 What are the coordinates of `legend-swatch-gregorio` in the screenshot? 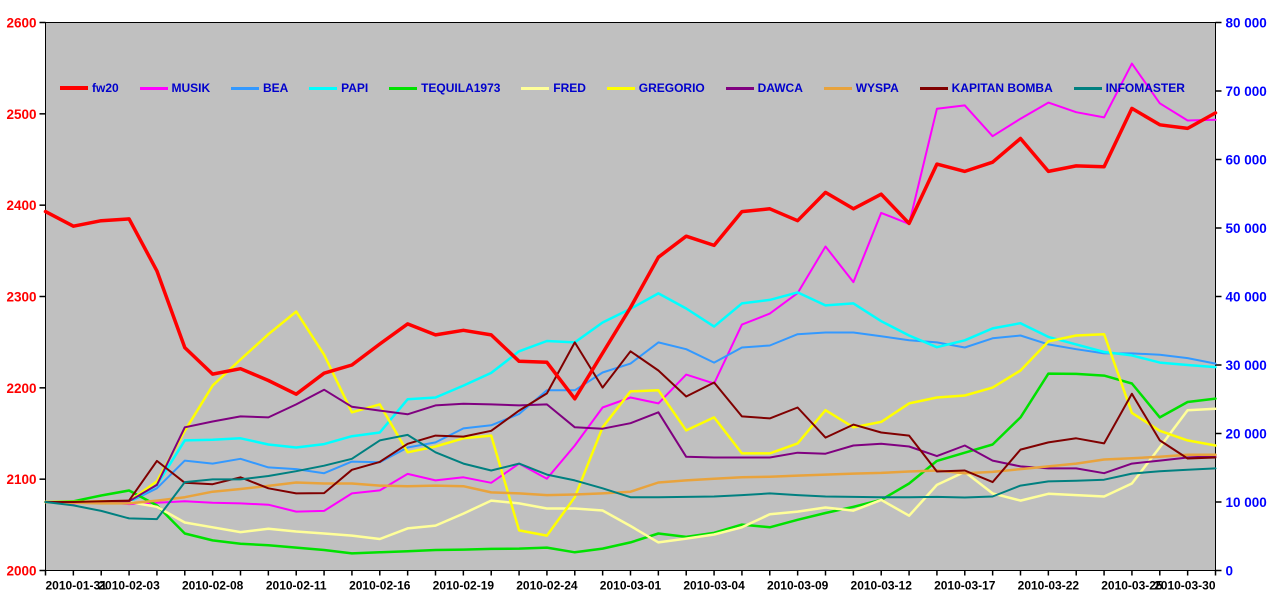 It's located at (620, 88).